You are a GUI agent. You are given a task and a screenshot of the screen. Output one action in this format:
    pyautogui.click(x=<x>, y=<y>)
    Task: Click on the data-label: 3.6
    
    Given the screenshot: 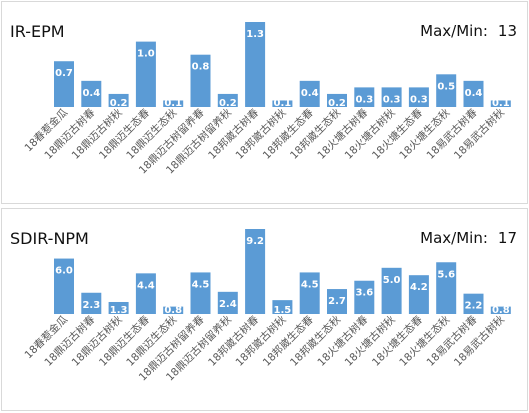 What is the action you would take?
    pyautogui.click(x=364, y=293)
    